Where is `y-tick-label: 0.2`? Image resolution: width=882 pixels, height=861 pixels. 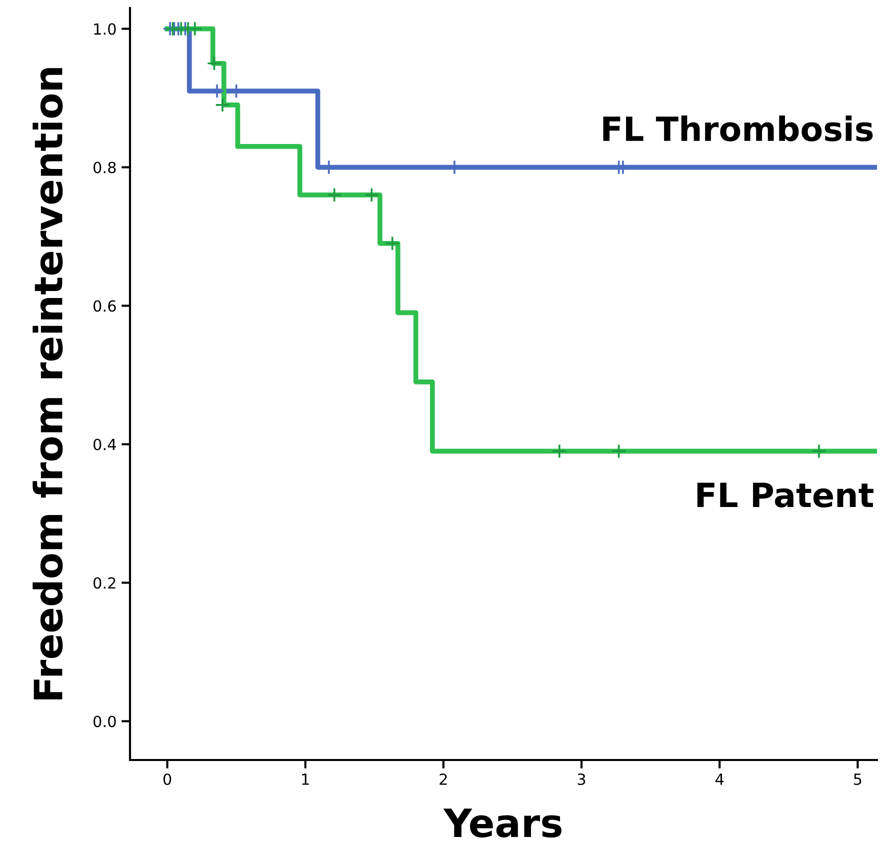
y-tick-label: 0.2 is located at coordinates (105, 583).